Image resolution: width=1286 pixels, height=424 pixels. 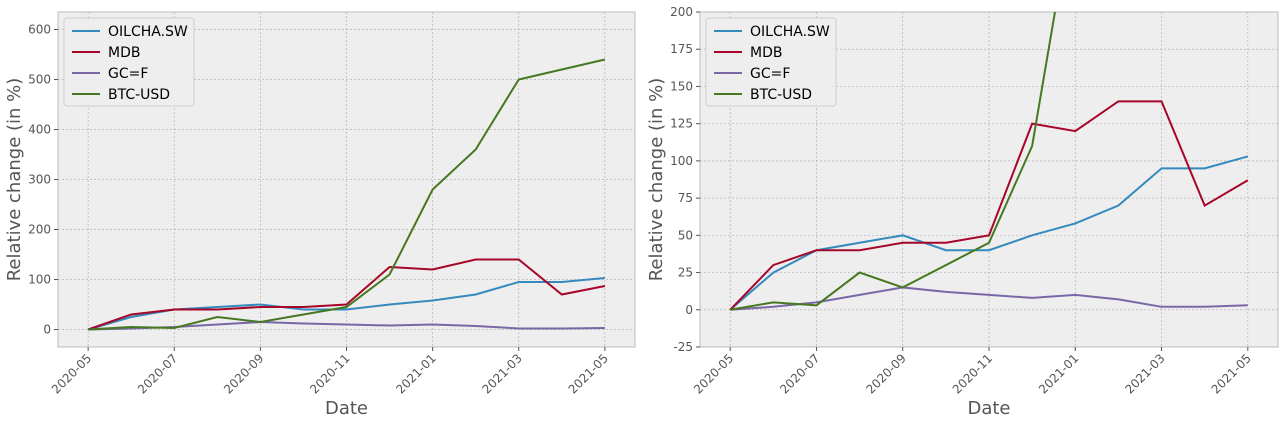 I want to click on y-tick-label: 125, so click(x=681, y=124).